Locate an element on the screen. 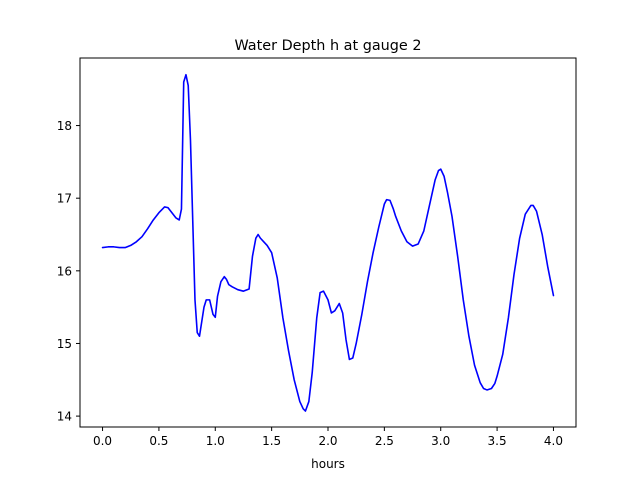 The width and height of the screenshot is (640, 480). x-tick-label: 0.5 is located at coordinates (158, 441).